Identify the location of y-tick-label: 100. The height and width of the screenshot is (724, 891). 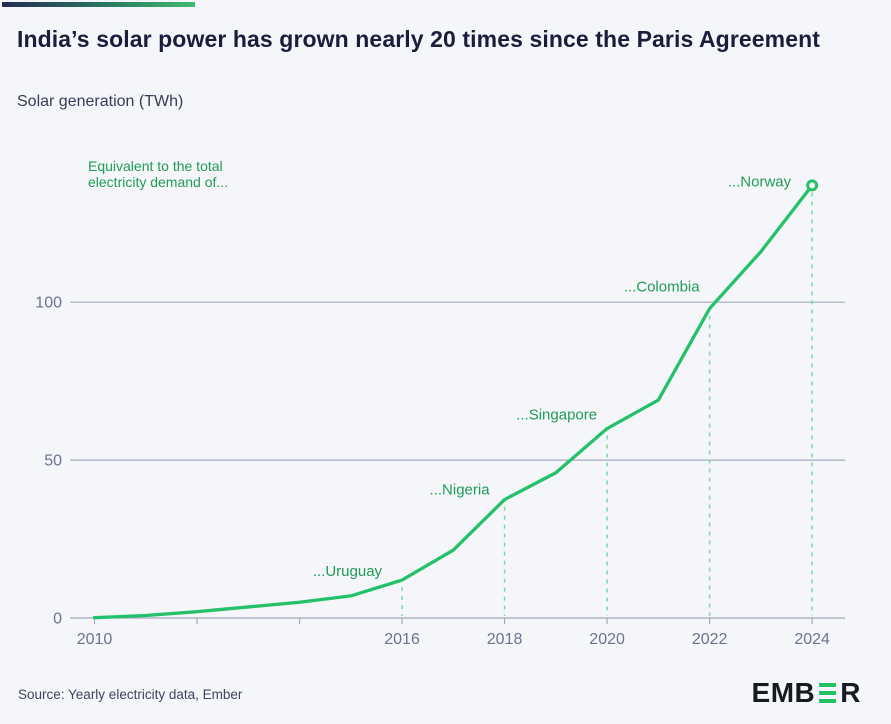
(48, 303).